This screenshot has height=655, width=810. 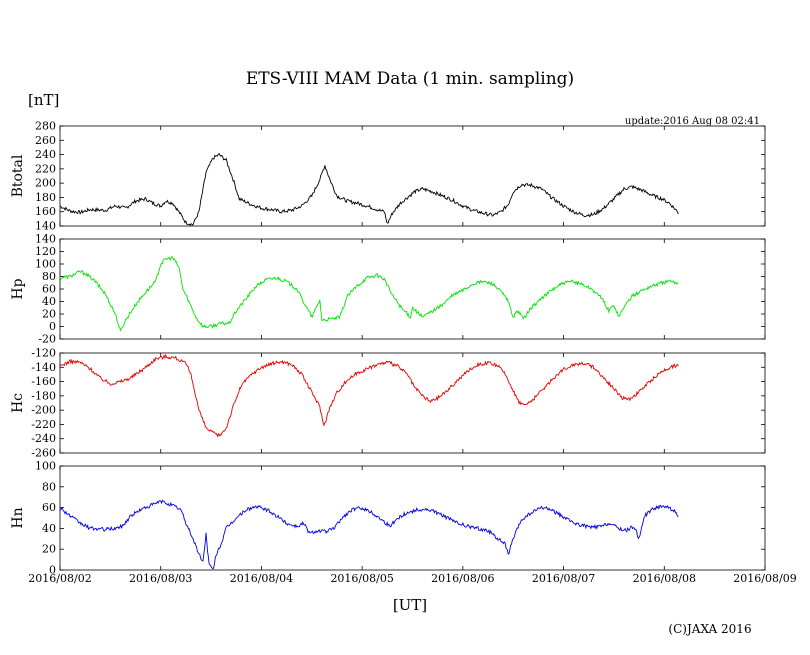 I want to click on y-tick-label: 220, so click(x=45, y=168).